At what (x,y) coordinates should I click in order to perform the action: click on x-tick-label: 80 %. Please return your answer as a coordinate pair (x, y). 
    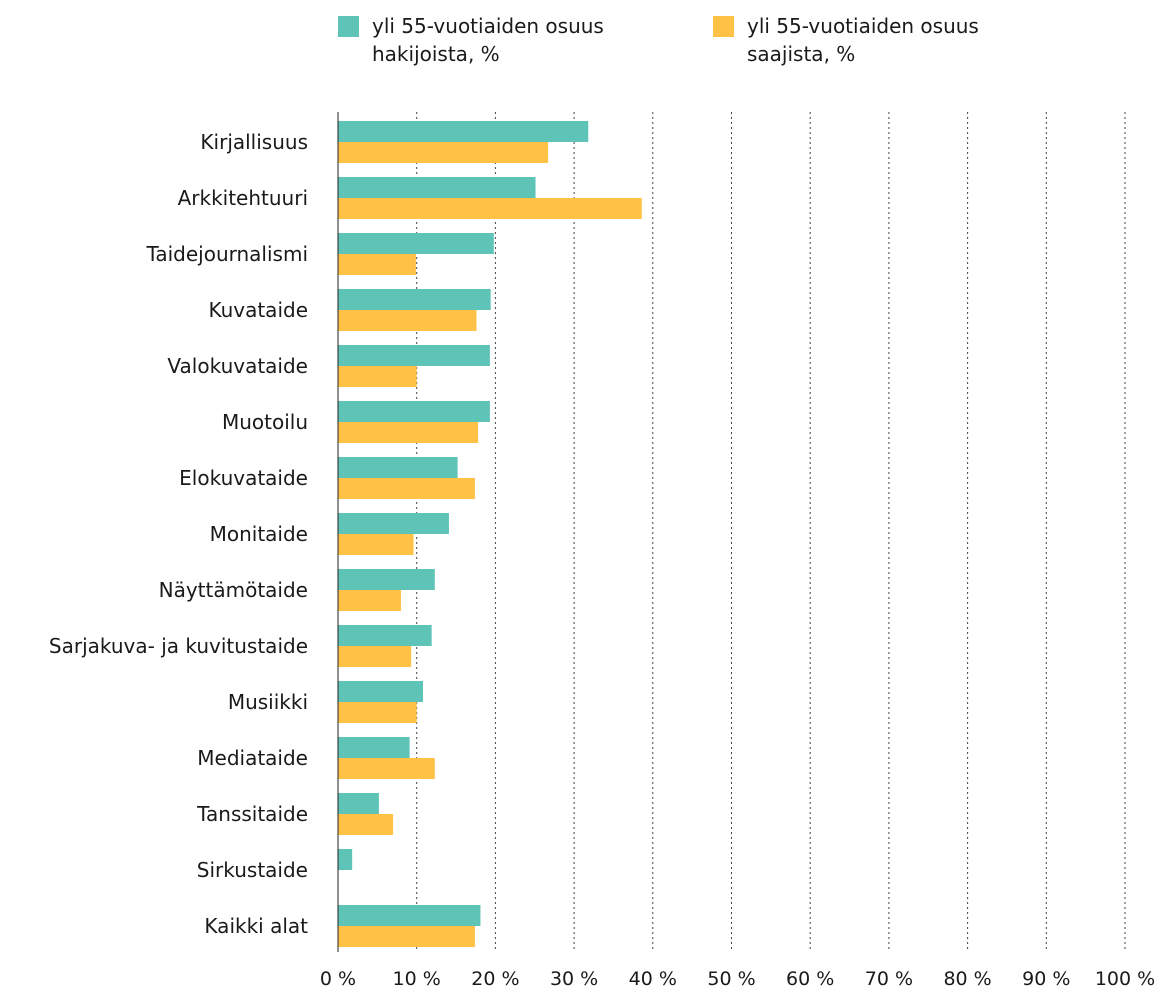
    Looking at the image, I should click on (967, 979).